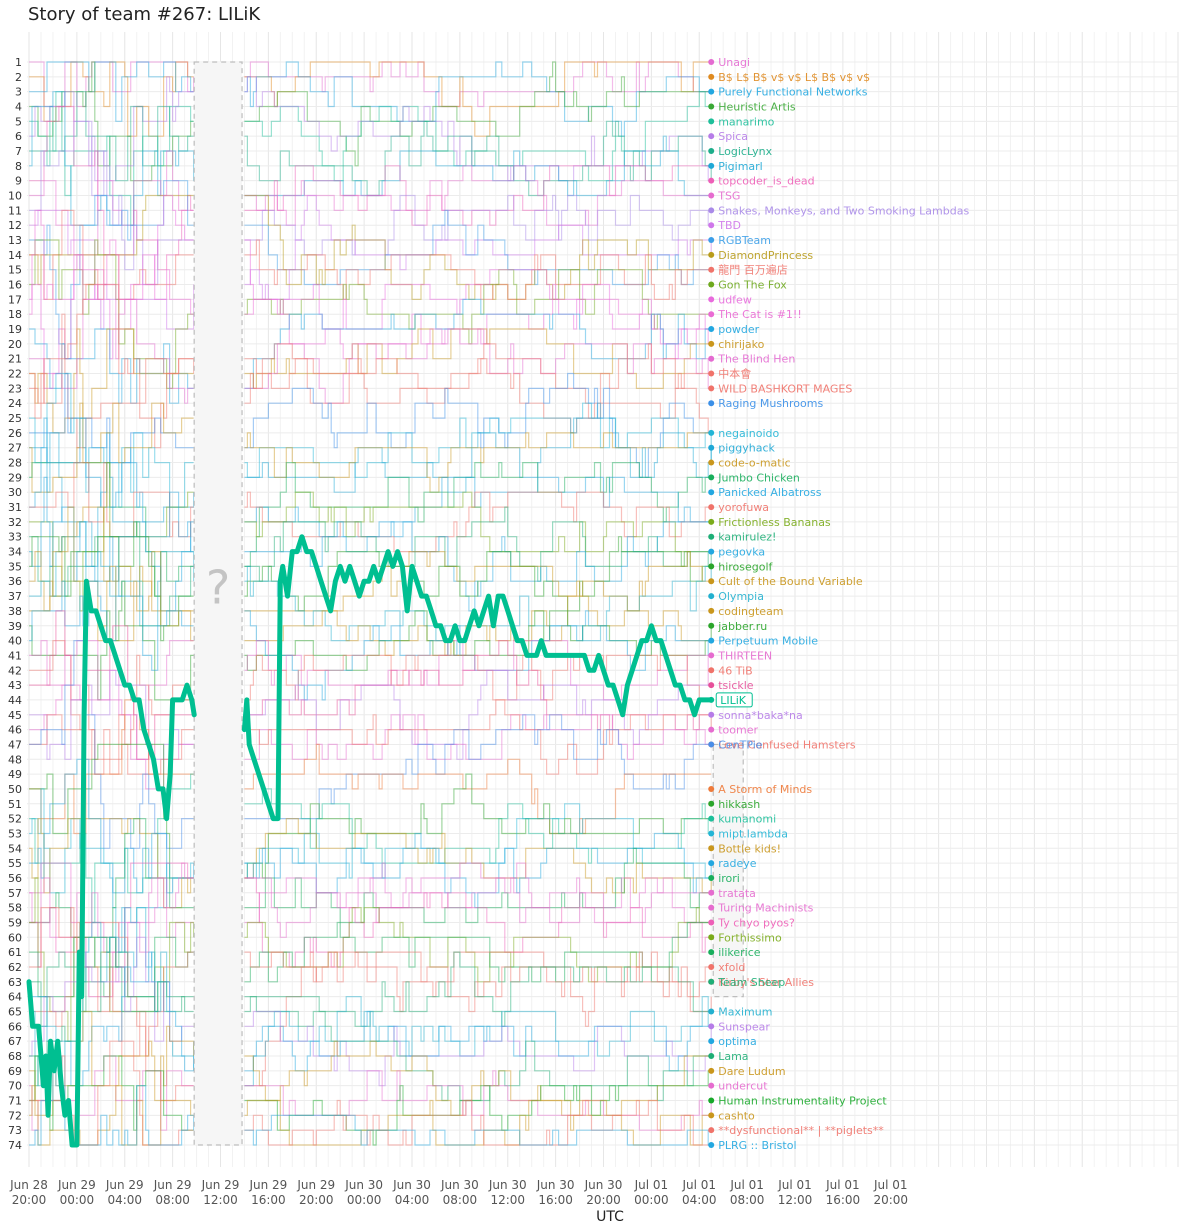  Describe the element at coordinates (15, 344) in the screenshot. I see `rank-tick-label: 20` at that location.